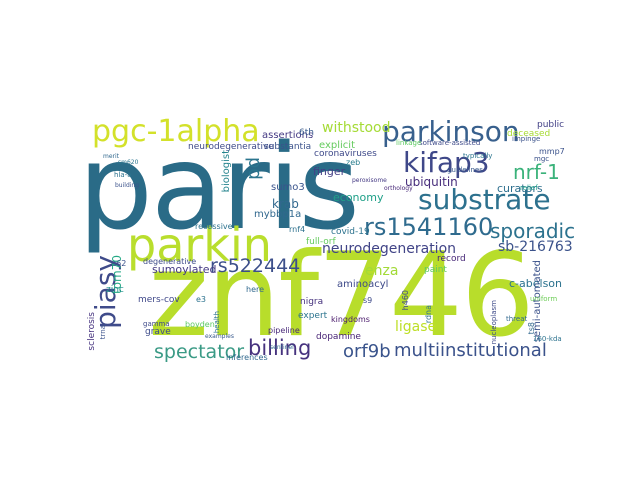 Image resolution: width=640 pixels, height=480 pixels. Describe the element at coordinates (350, 319) in the screenshot. I see `word: kingdoms` at that location.